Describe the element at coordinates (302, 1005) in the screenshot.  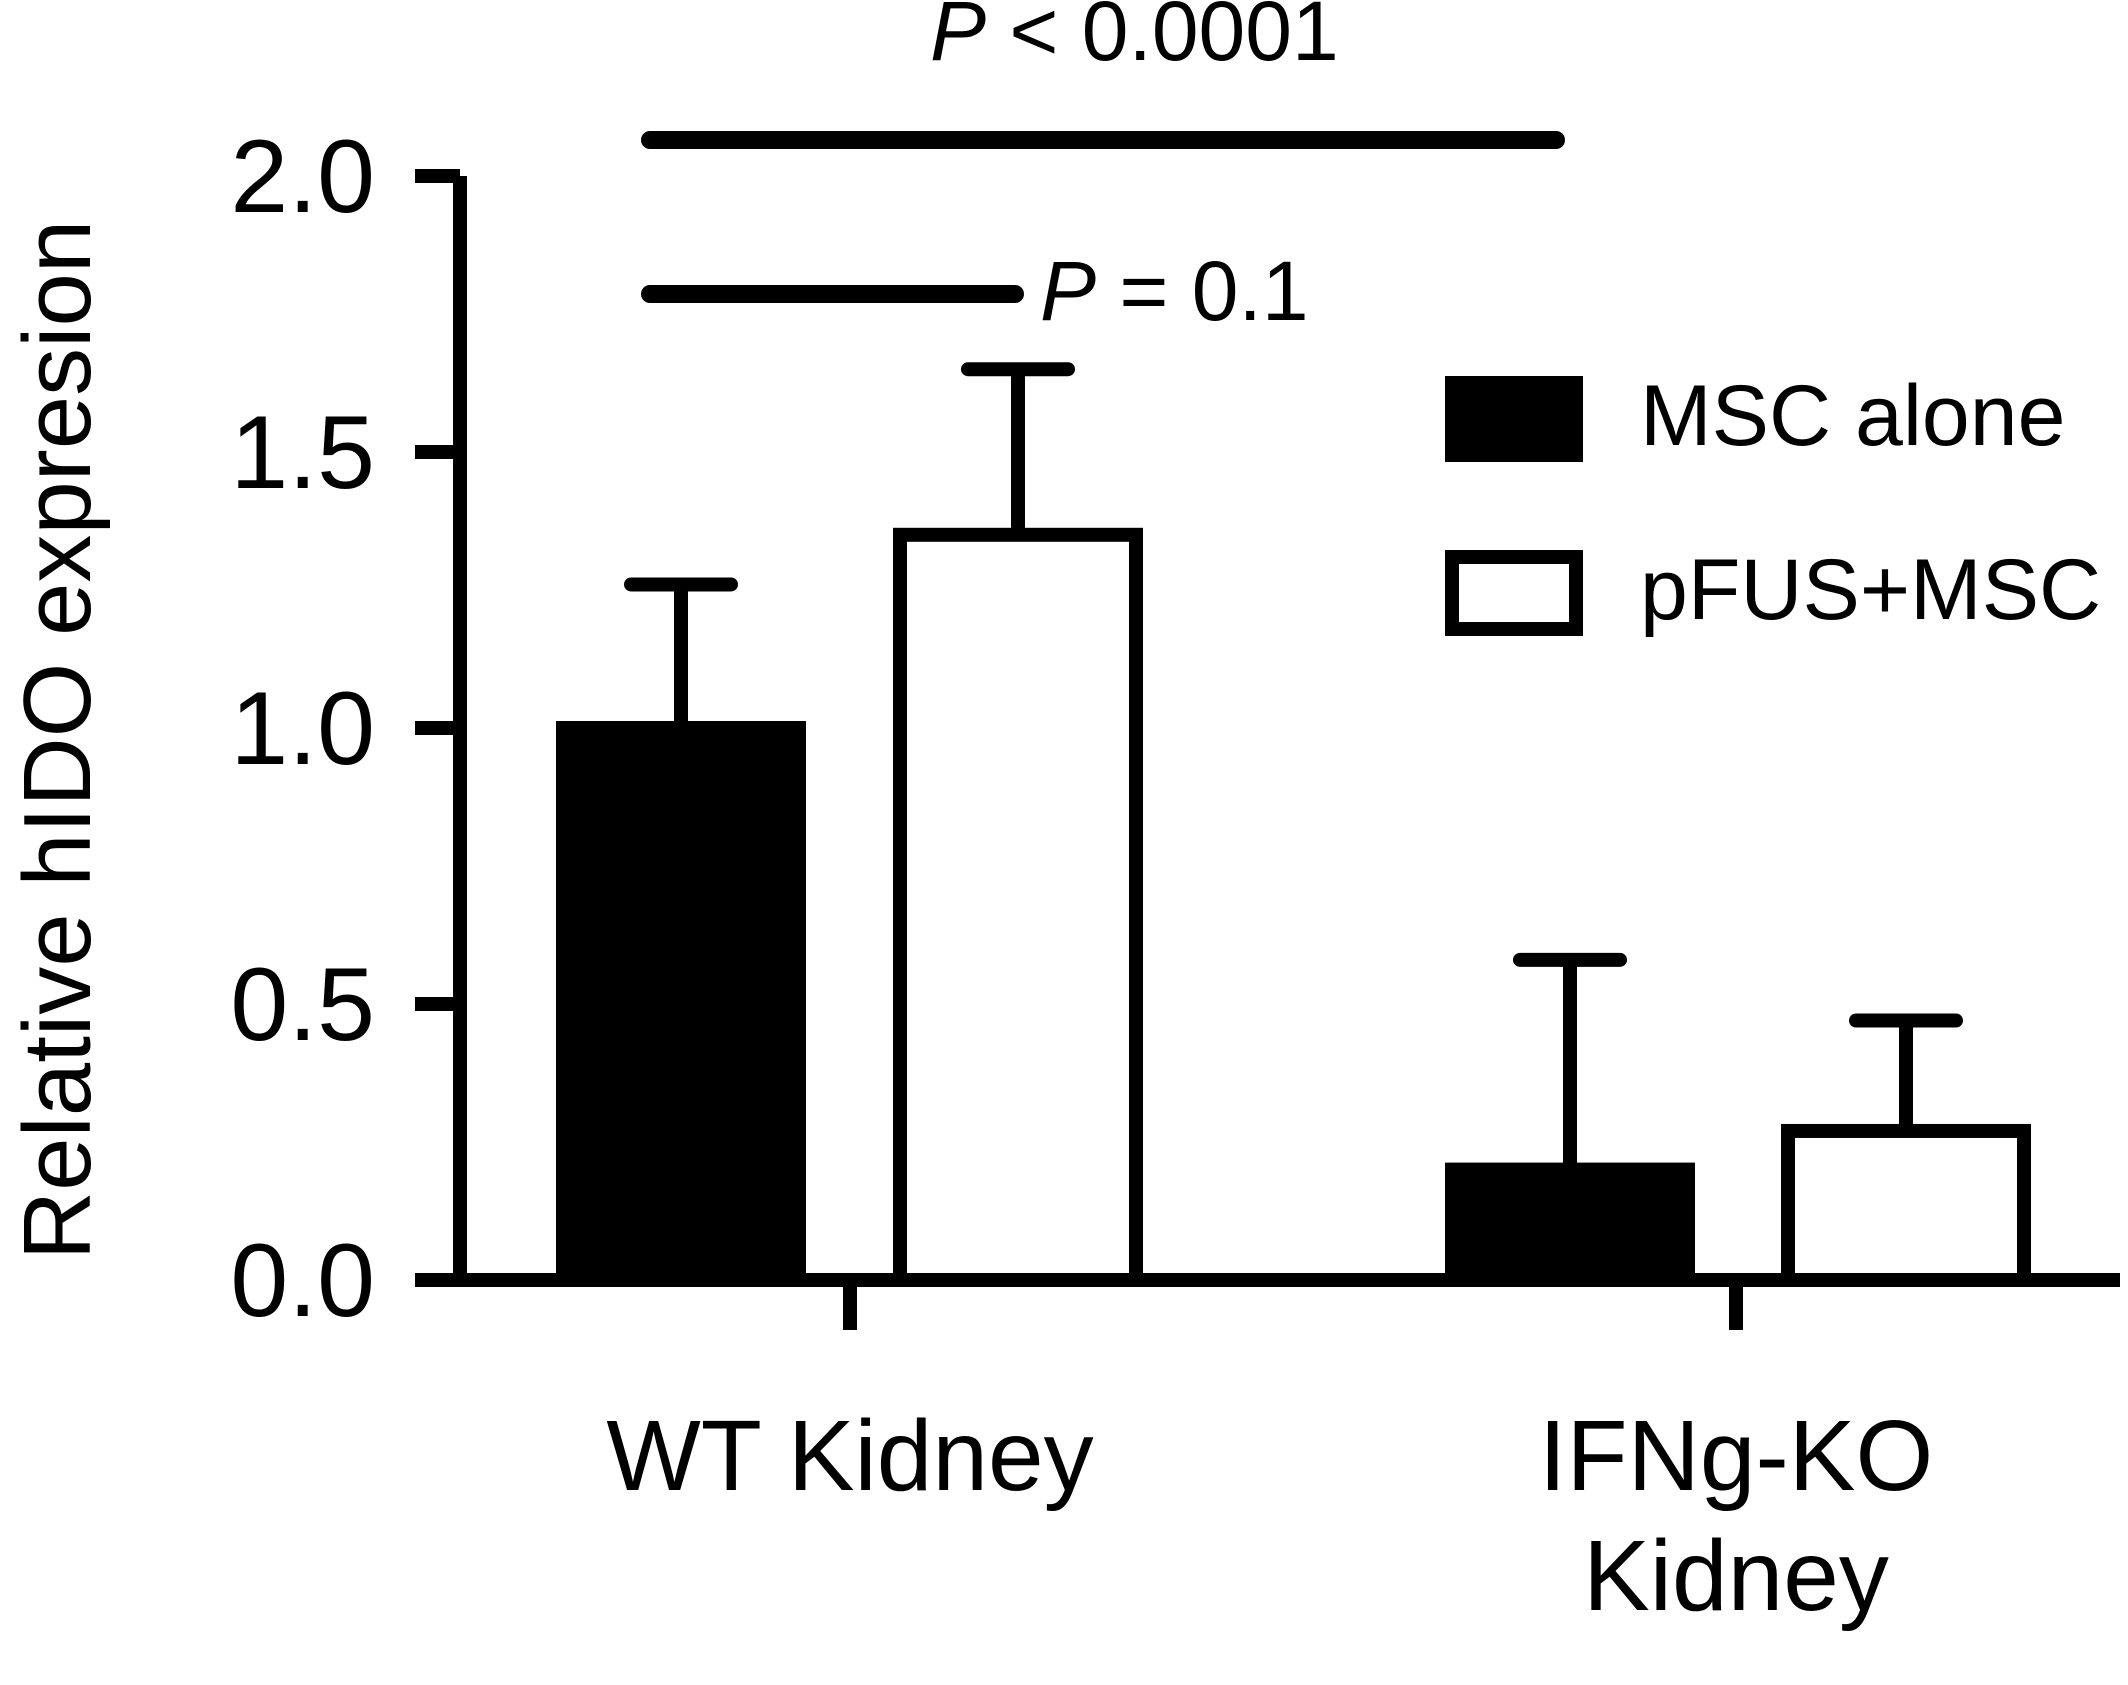
I see `y-tick-label: 0.5` at that location.